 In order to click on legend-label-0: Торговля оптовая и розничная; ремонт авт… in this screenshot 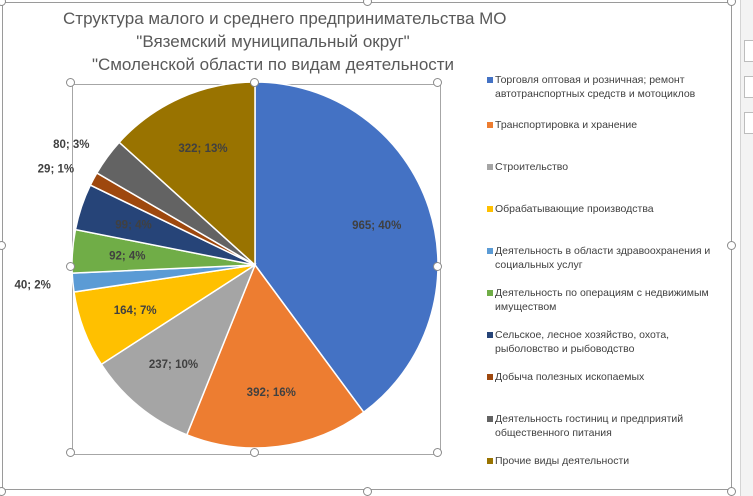, I will do `click(595, 87)`.